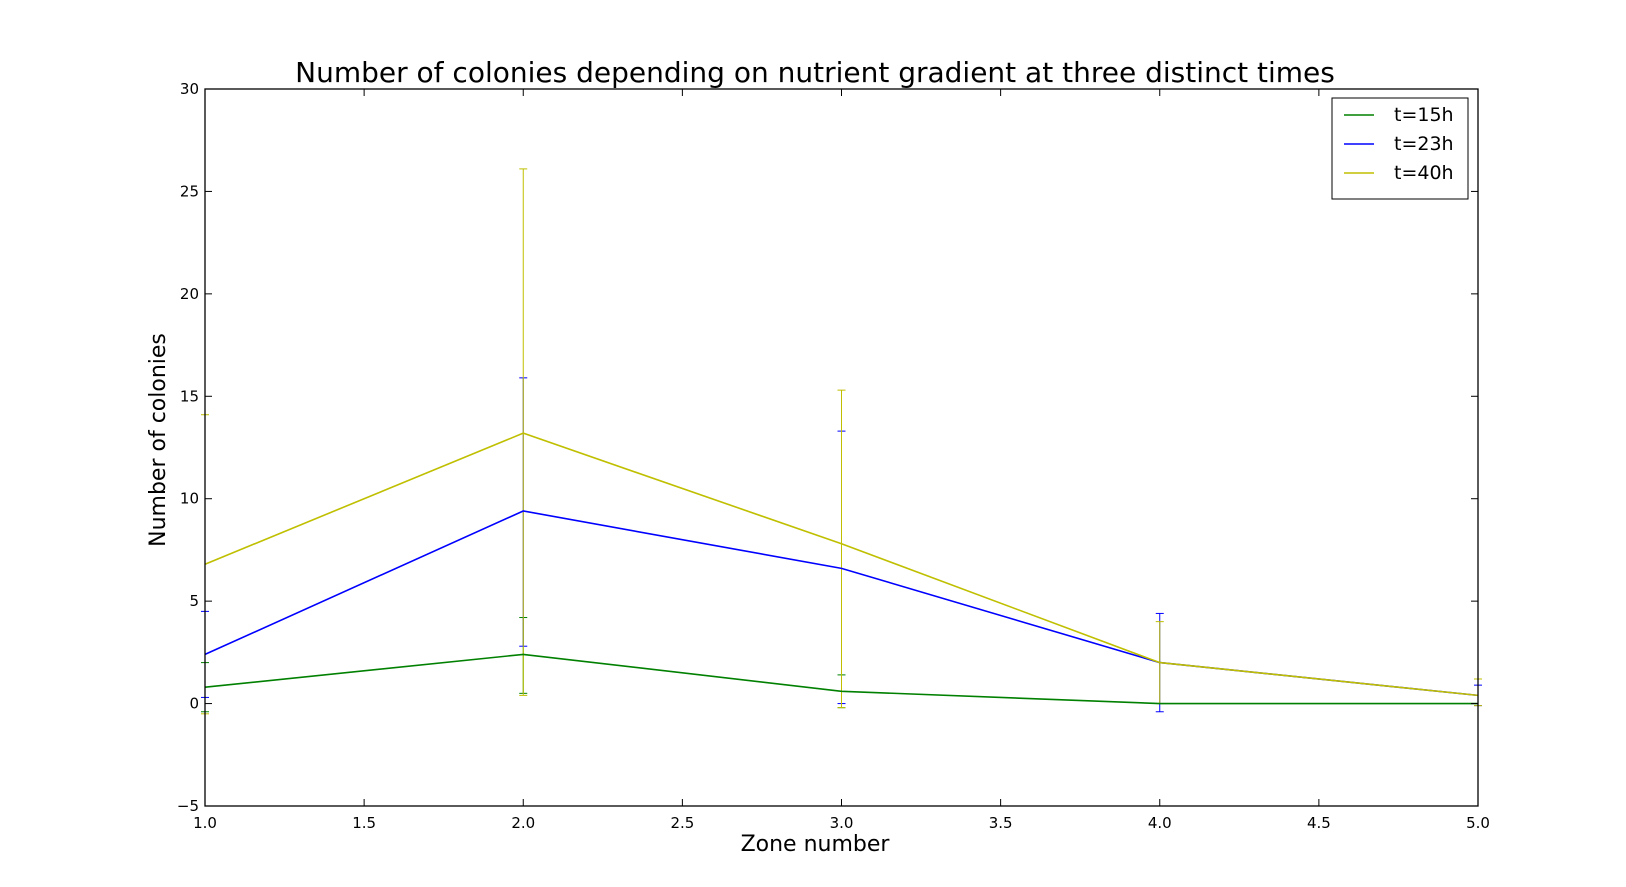 The image size is (1626, 887). What do you see at coordinates (1160, 823) in the screenshot?
I see `x-tick-label: 4.0` at bounding box center [1160, 823].